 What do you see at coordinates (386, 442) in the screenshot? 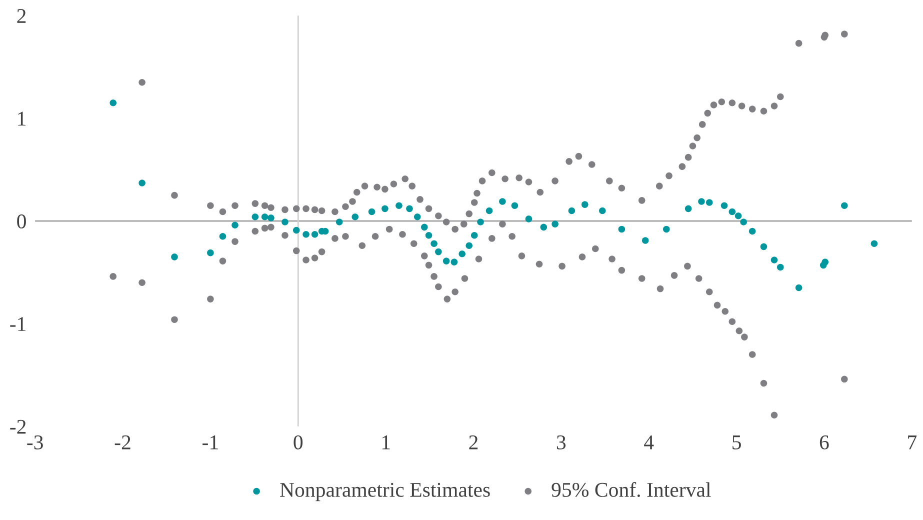
I see `x-tick-label: 1` at bounding box center [386, 442].